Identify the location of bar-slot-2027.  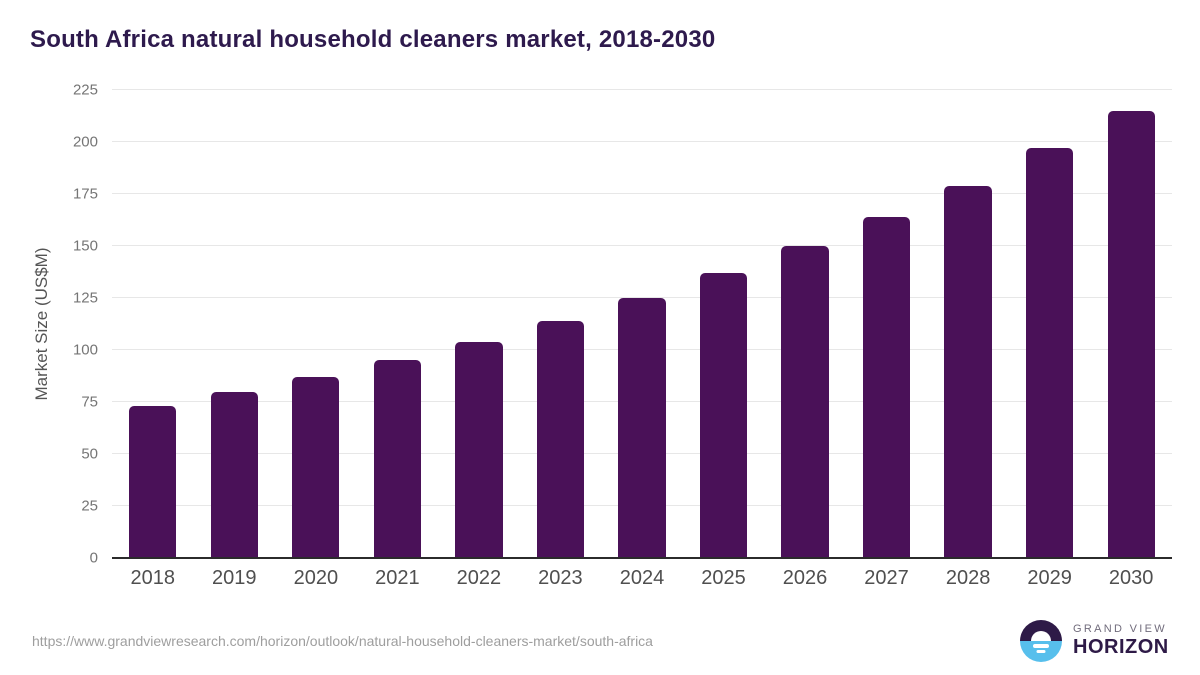
(887, 324).